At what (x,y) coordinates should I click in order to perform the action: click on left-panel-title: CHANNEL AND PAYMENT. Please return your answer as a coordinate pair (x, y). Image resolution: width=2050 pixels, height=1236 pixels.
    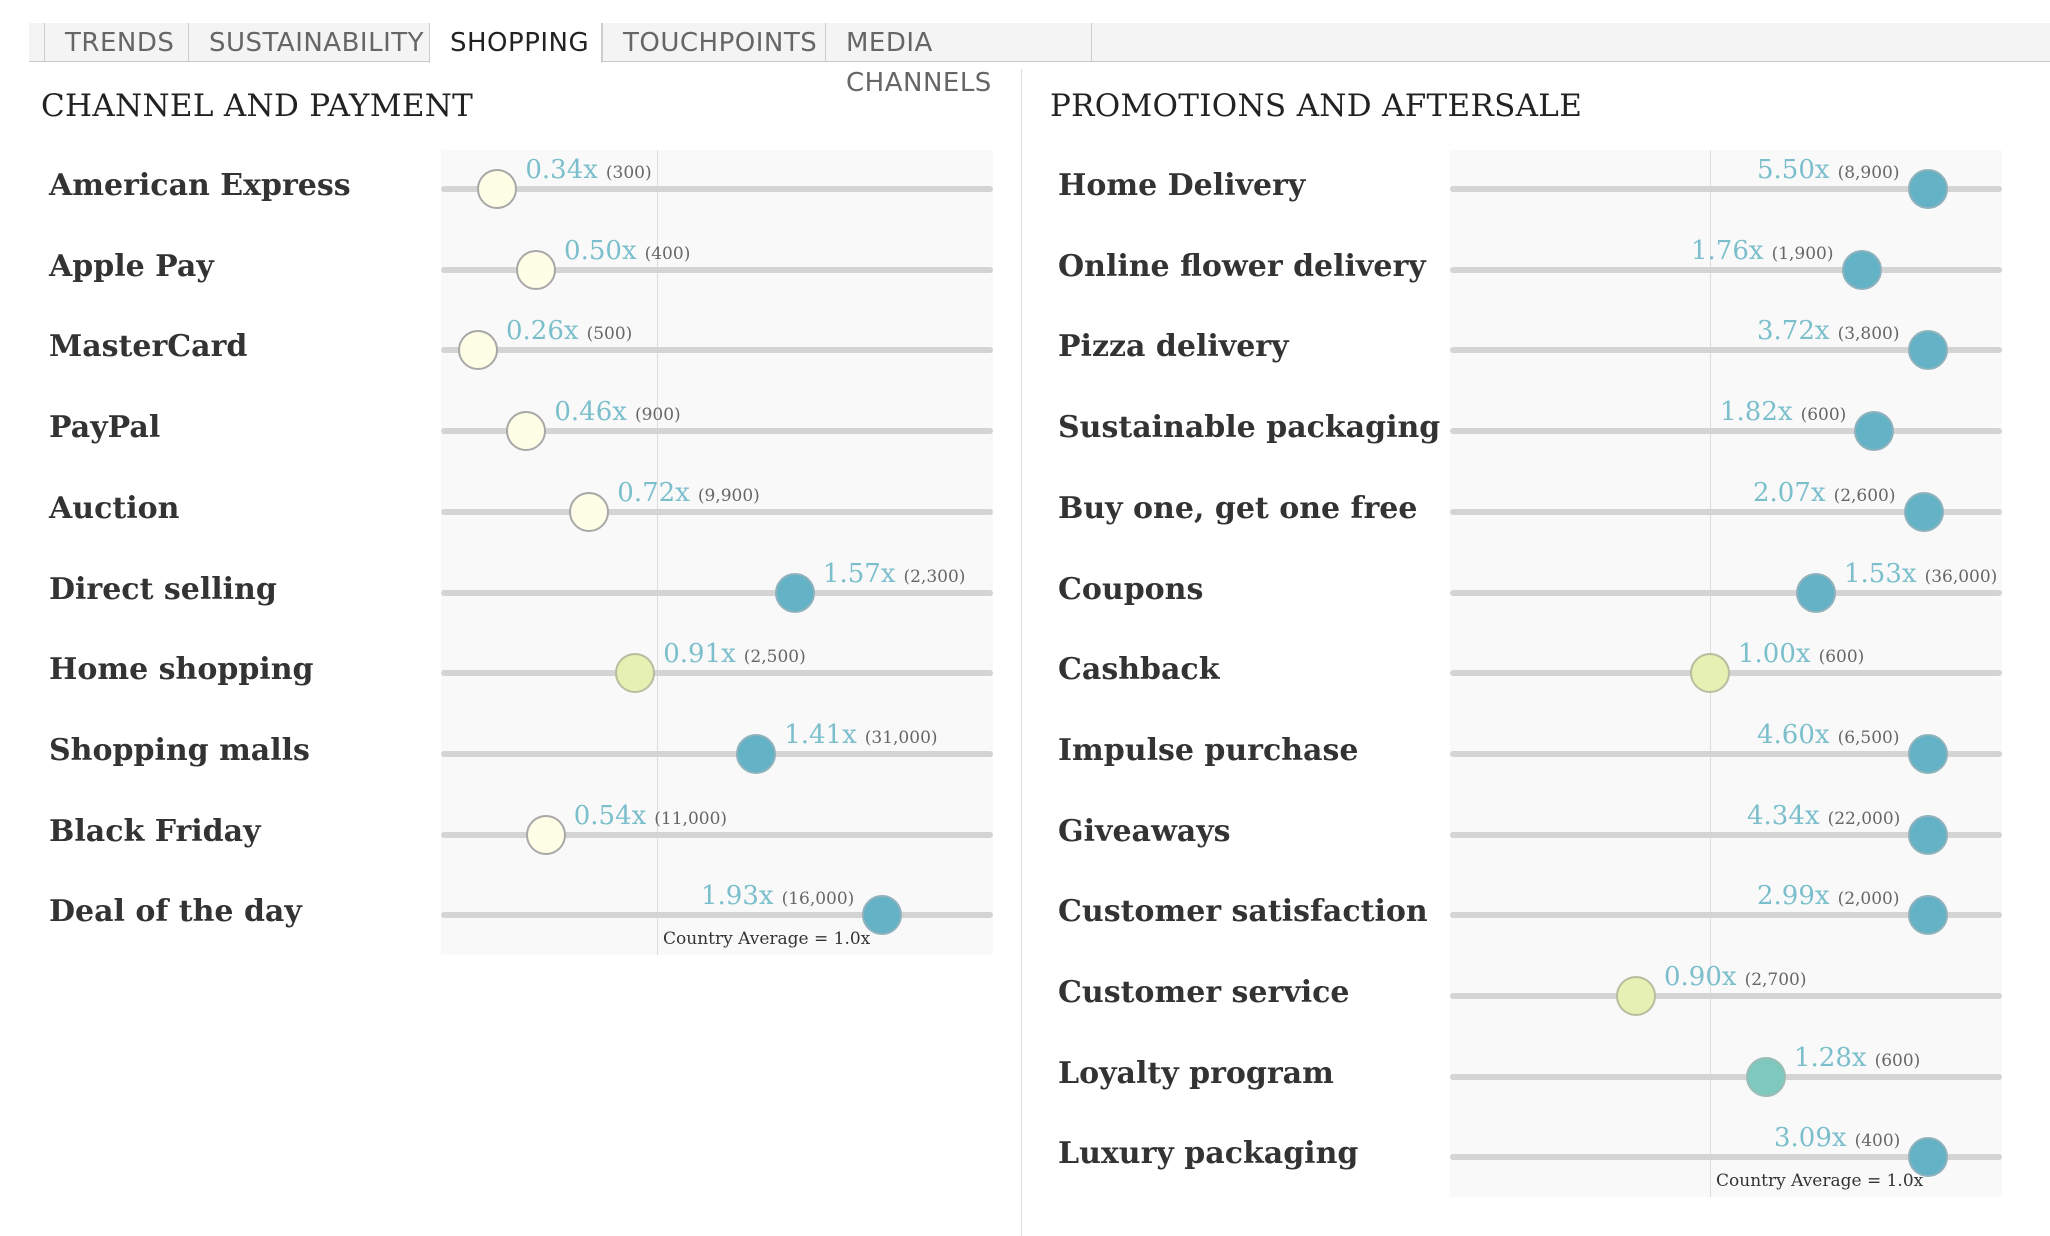
    Looking at the image, I should click on (257, 106).